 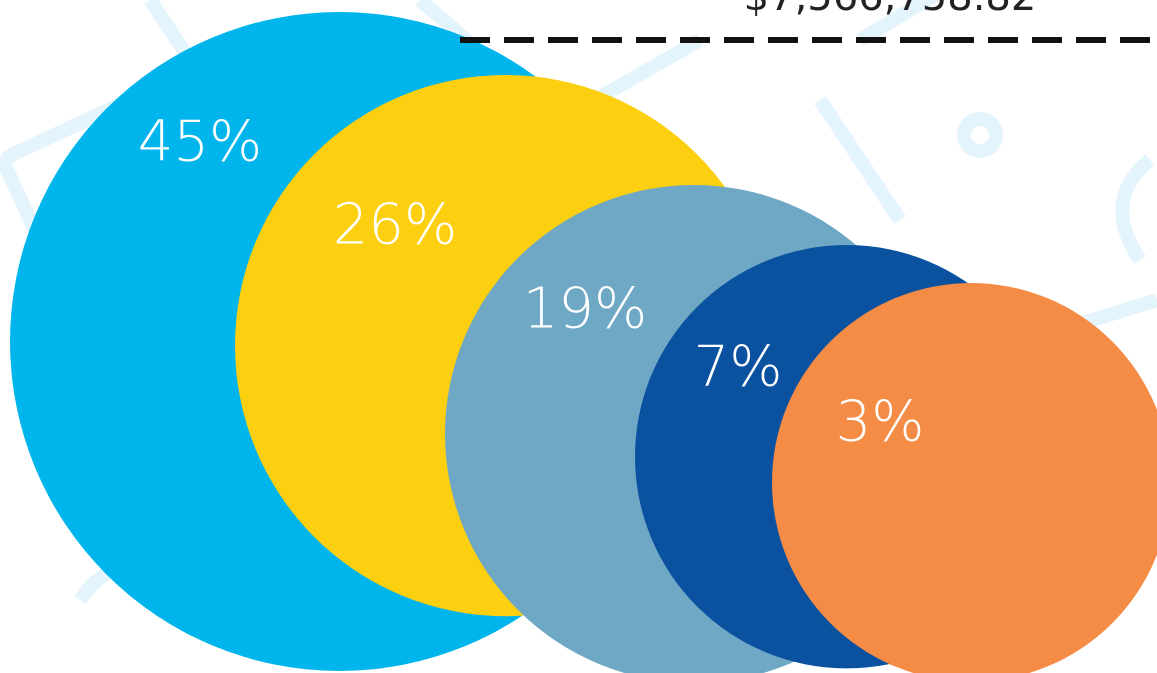 What do you see at coordinates (395, 224) in the screenshot?
I see `value-label: 26%` at bounding box center [395, 224].